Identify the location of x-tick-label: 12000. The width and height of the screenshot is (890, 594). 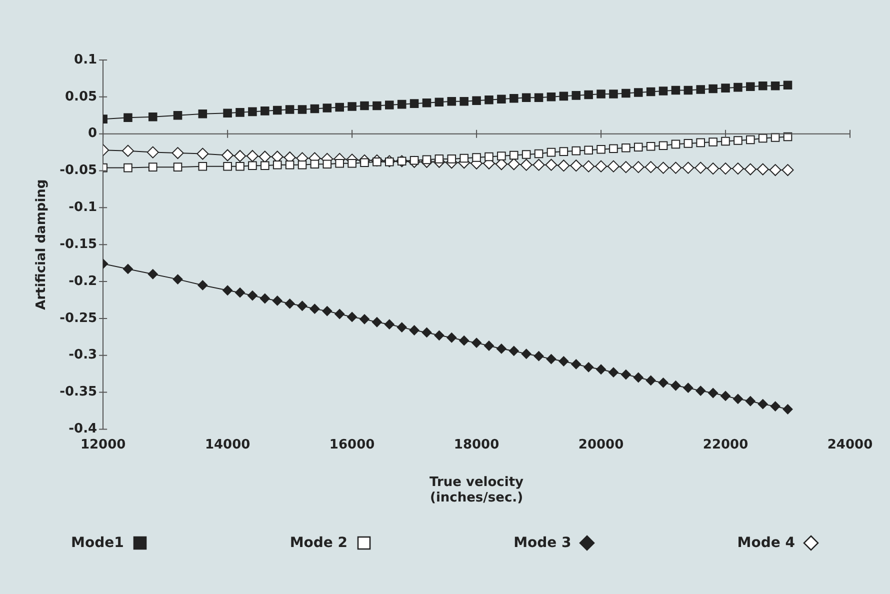
(103, 444).